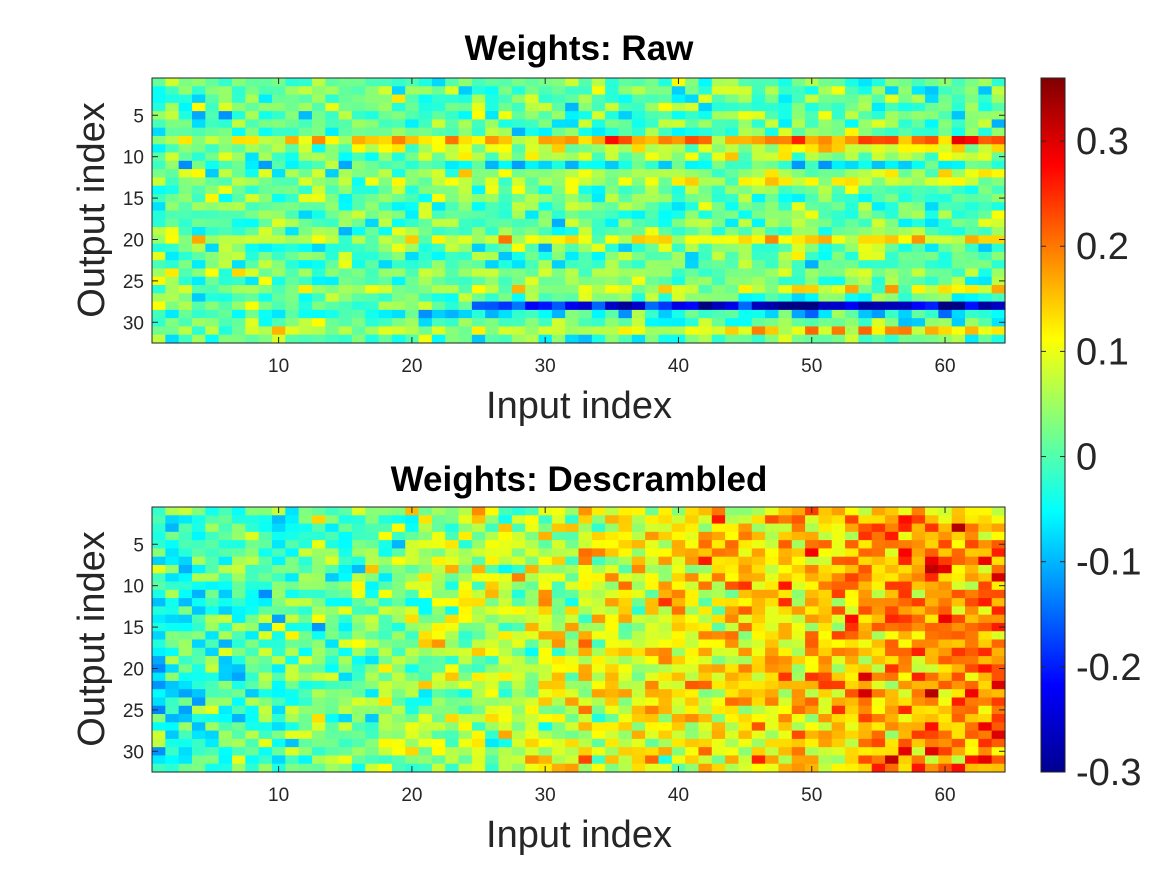 The width and height of the screenshot is (1167, 875). What do you see at coordinates (1091, 457) in the screenshot?
I see `colorbar-ticks: 0.30.20.10-0.1-0.2-0.3` at bounding box center [1091, 457].